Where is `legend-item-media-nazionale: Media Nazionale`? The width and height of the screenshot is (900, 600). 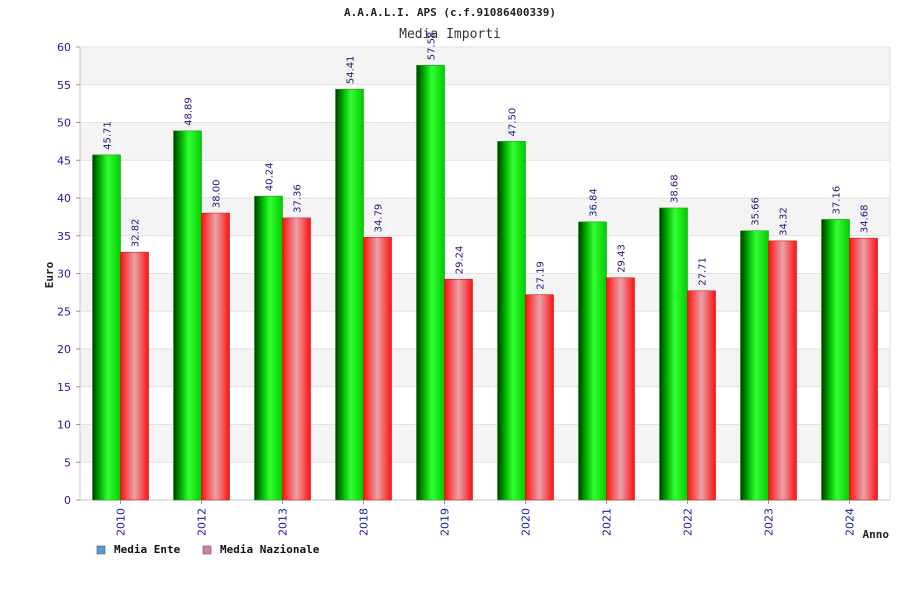 legend-item-media-nazionale: Media Nazionale is located at coordinates (261, 549).